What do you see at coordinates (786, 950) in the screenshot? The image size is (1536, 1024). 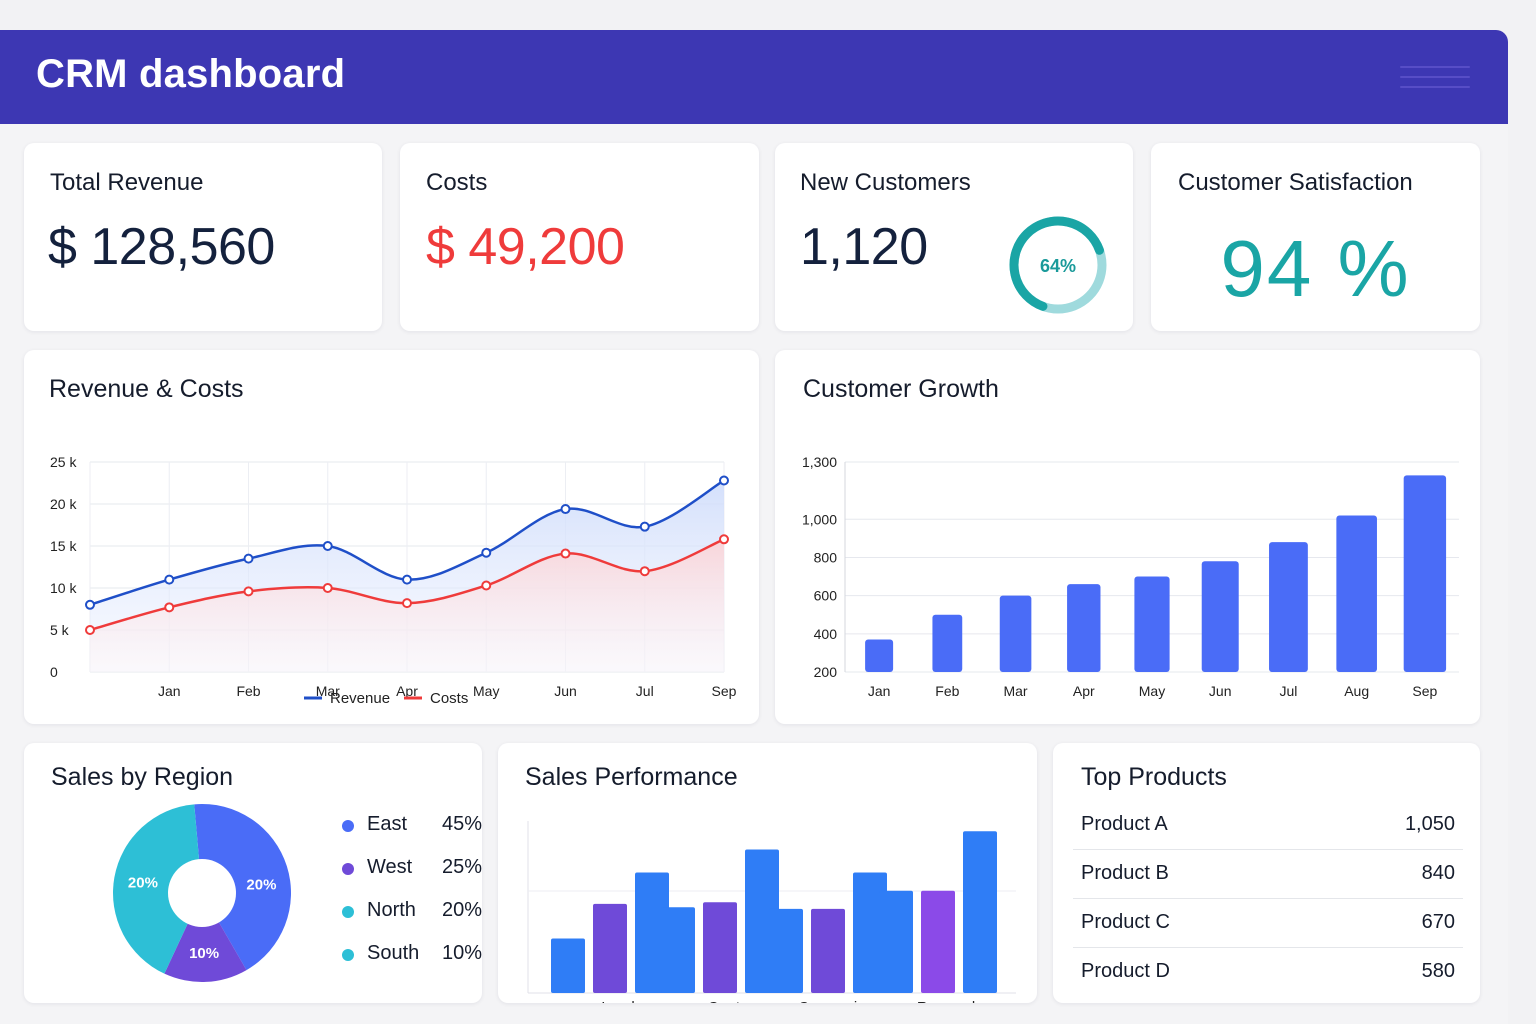 I see `bar-conversion` at bounding box center [786, 950].